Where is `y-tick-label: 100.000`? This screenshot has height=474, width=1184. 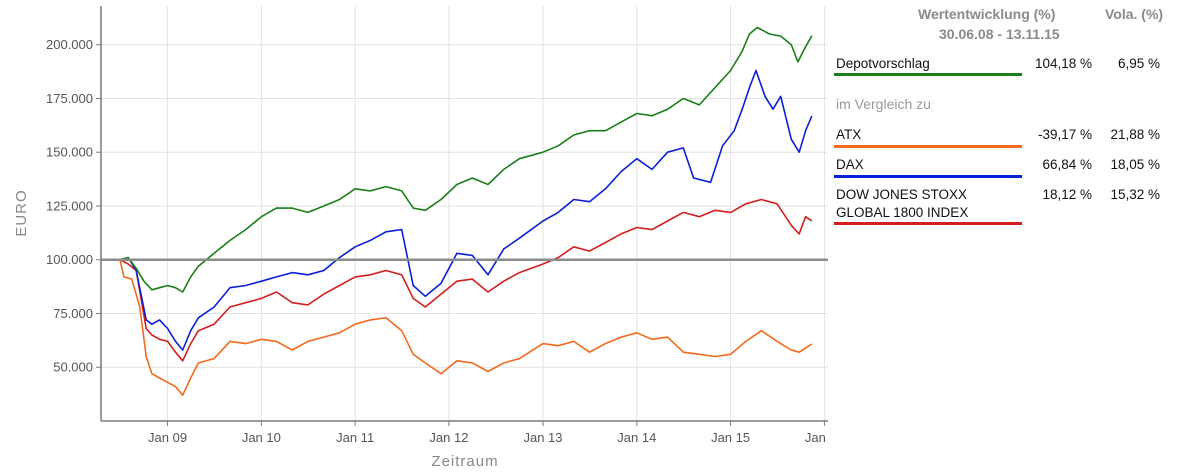 y-tick-label: 100.000 is located at coordinates (69, 259).